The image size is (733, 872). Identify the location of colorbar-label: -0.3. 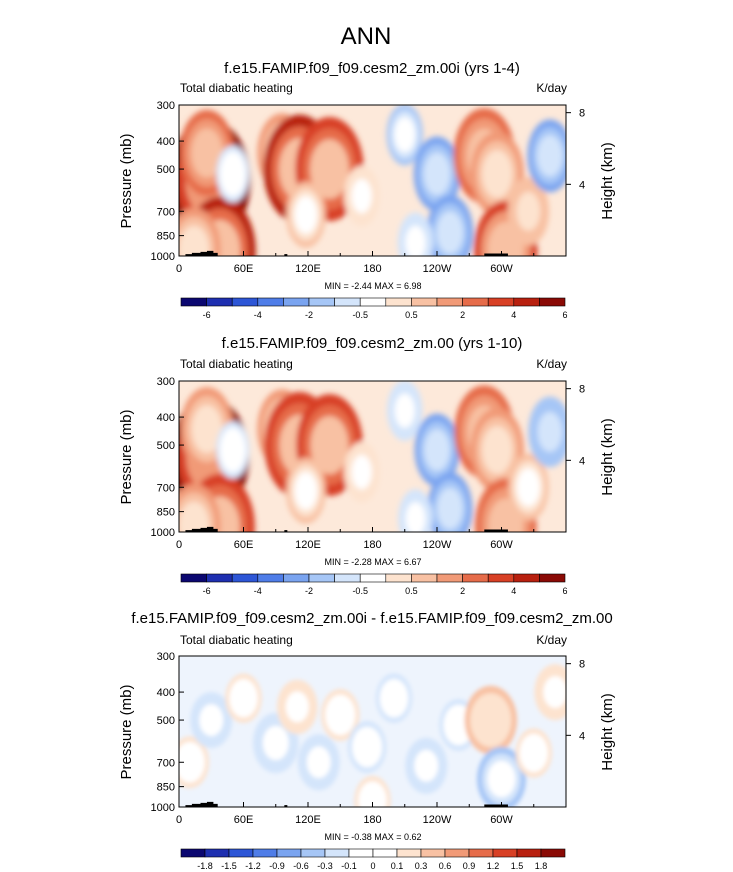
(325, 866).